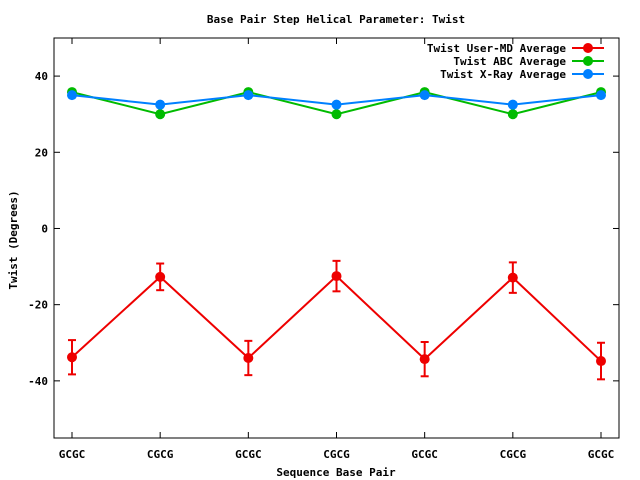 The image size is (640, 480). Describe the element at coordinates (41, 76) in the screenshot. I see `y-tick-label: 40` at that location.